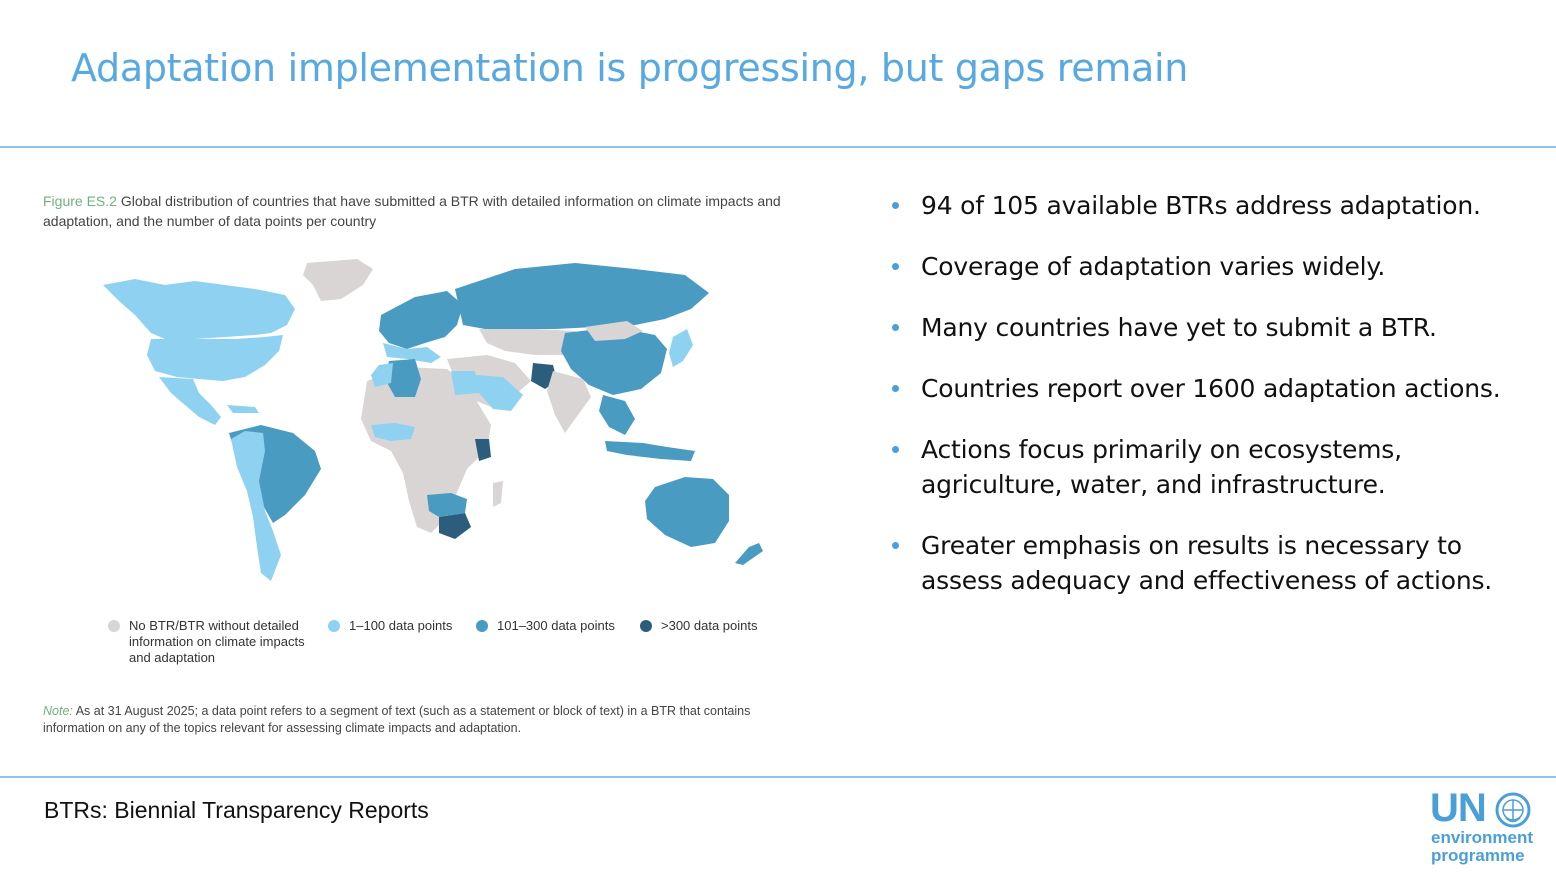 This screenshot has width=1556, height=888. Describe the element at coordinates (382, 375) in the screenshot. I see `region-north-africa-b` at that location.